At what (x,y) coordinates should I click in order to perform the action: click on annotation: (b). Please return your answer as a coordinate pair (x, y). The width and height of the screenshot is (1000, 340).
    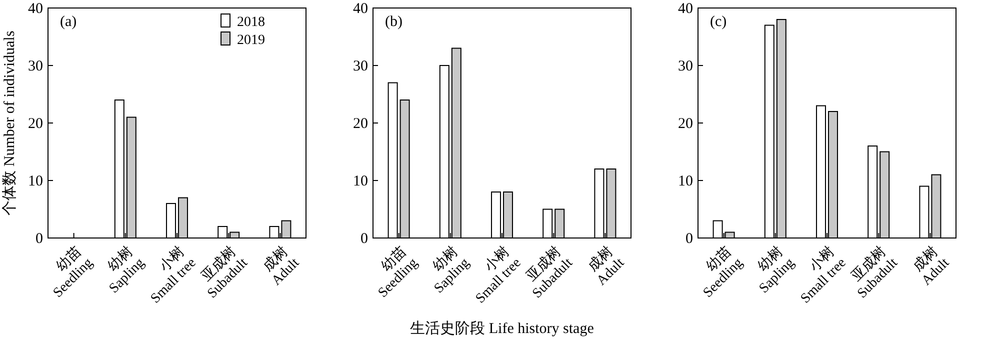
    Looking at the image, I should click on (393, 22).